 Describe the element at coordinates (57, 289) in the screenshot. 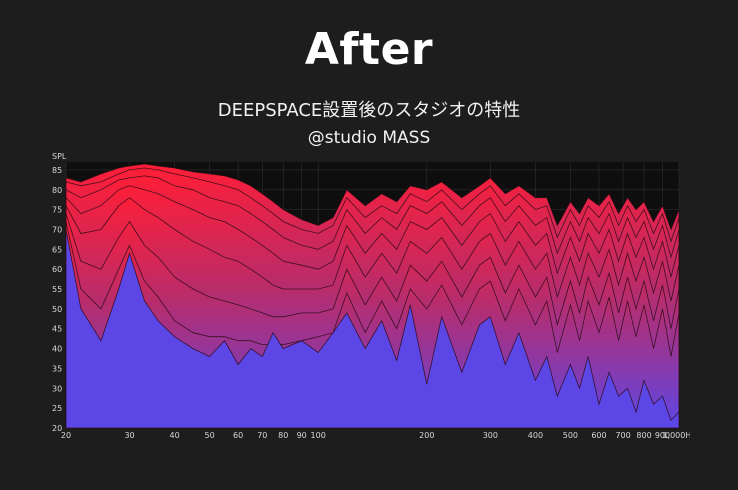

I see `y-tick-label: 55` at that location.